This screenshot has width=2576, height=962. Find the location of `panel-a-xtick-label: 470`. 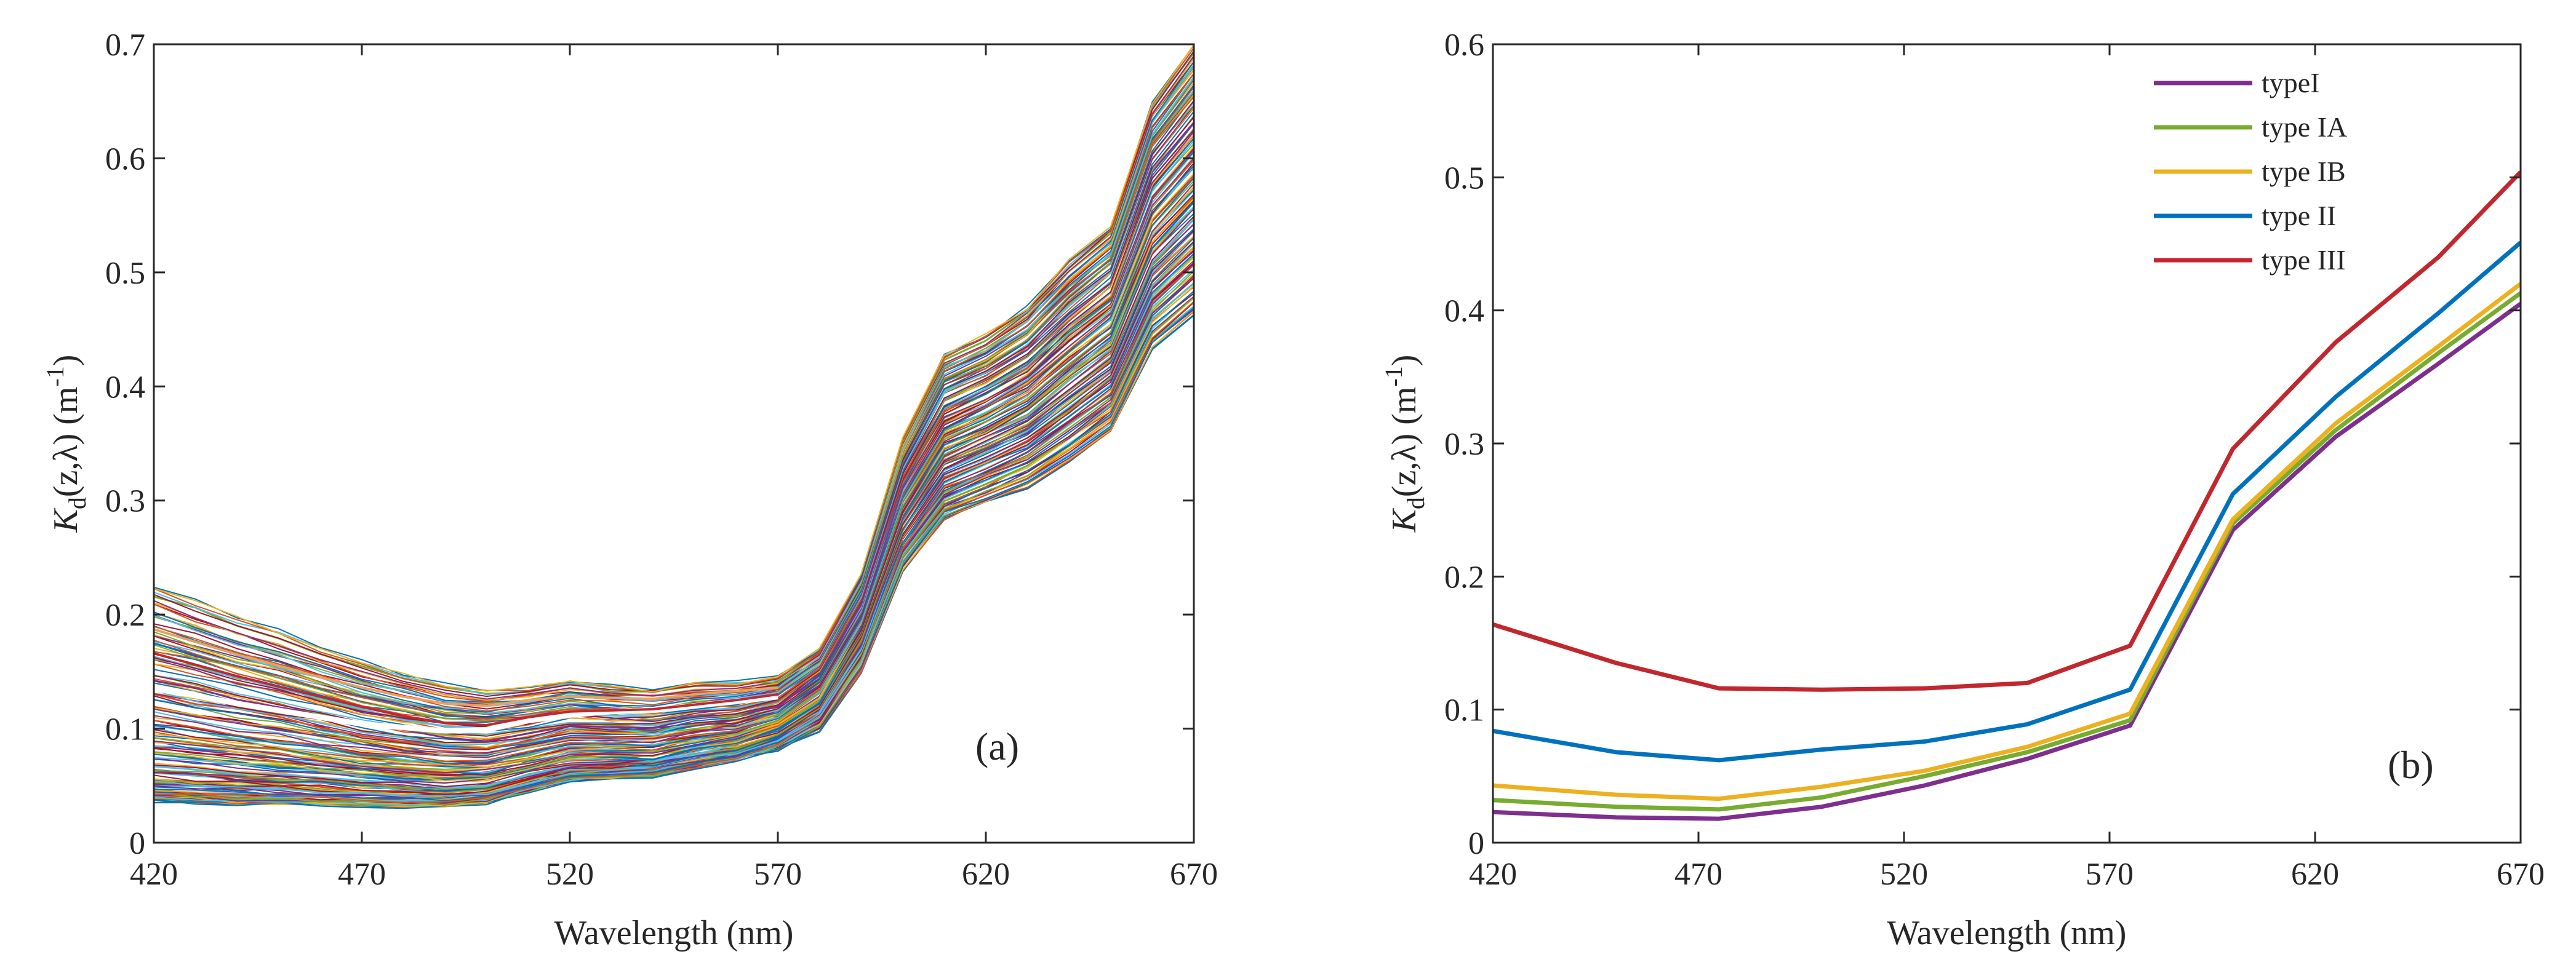

panel-a-xtick-label: 470 is located at coordinates (362, 874).